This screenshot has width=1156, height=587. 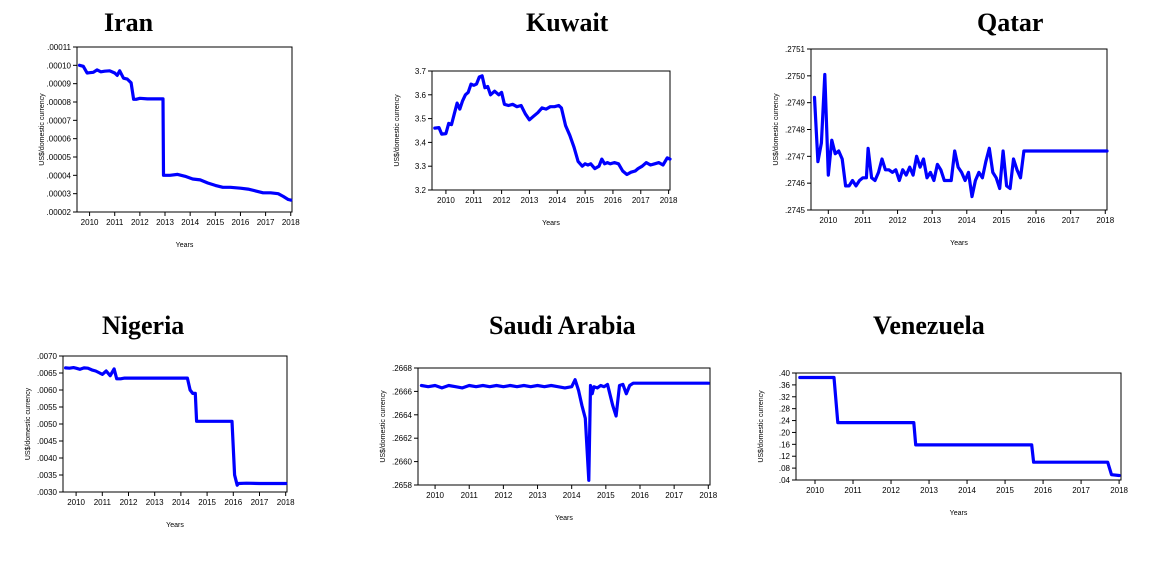 What do you see at coordinates (785, 456) in the screenshot?
I see `y-tick-label: .12` at bounding box center [785, 456].